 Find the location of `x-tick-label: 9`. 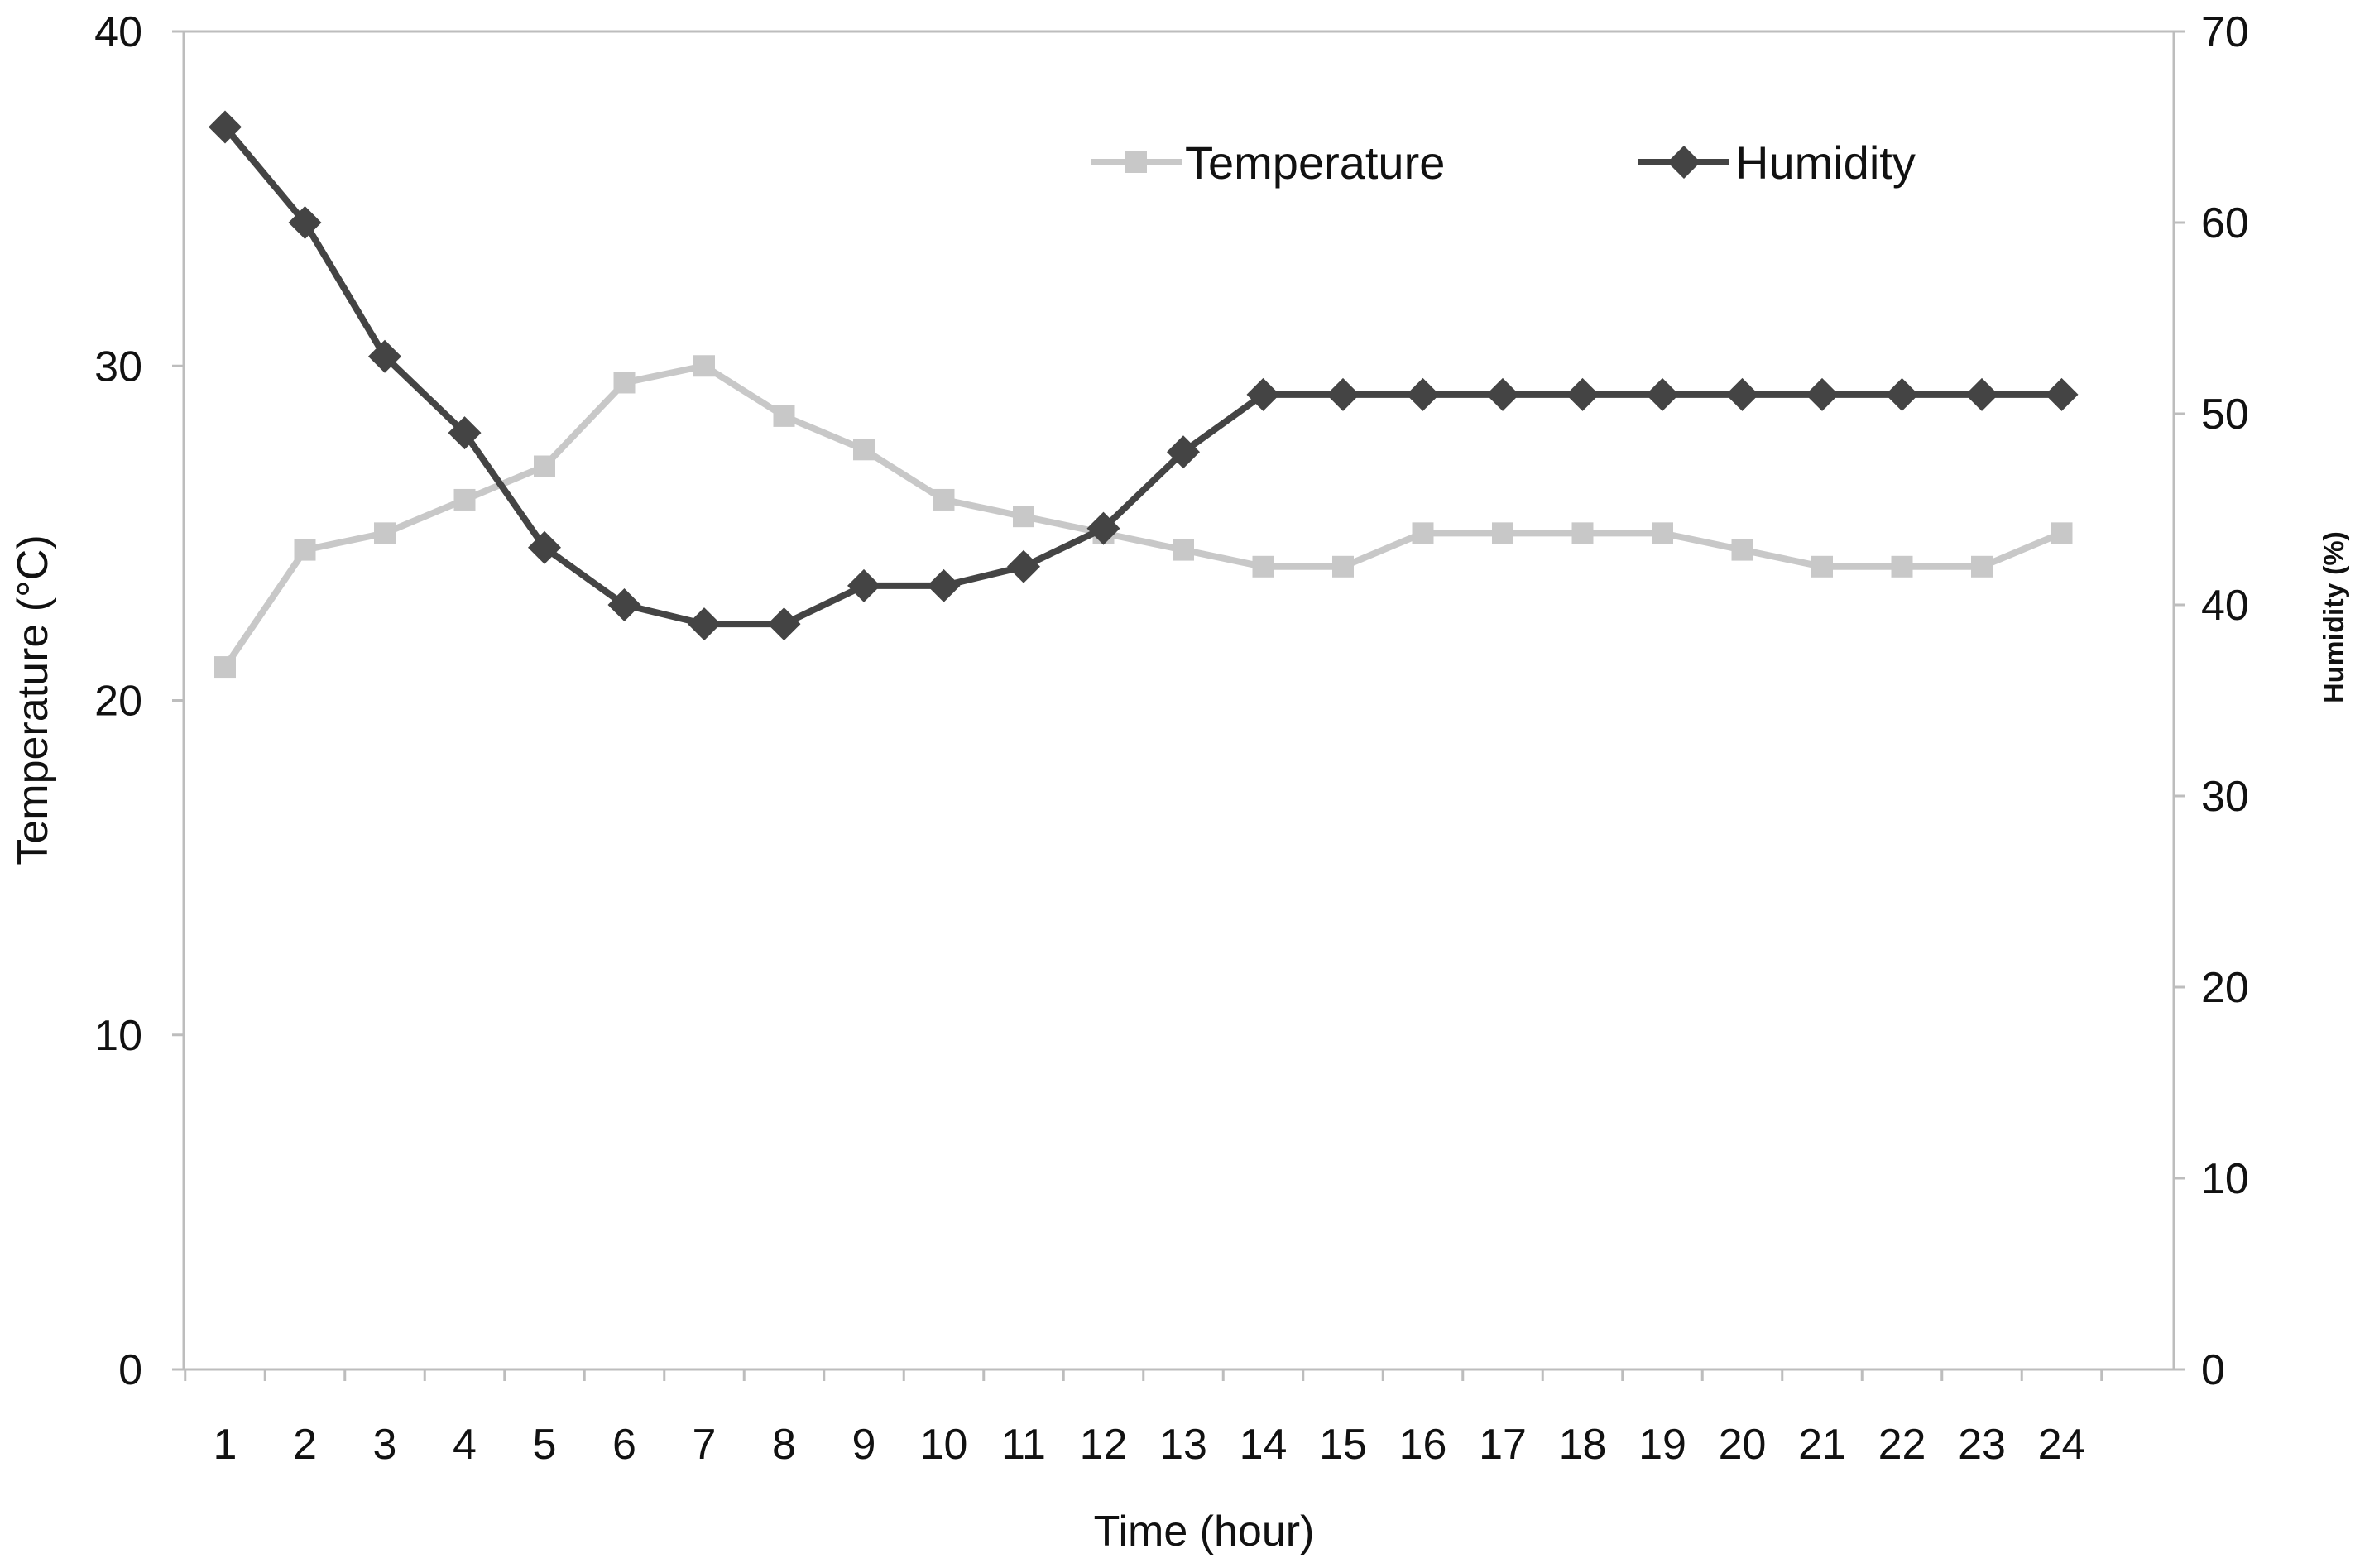

x-tick-label: 9 is located at coordinates (864, 1445).